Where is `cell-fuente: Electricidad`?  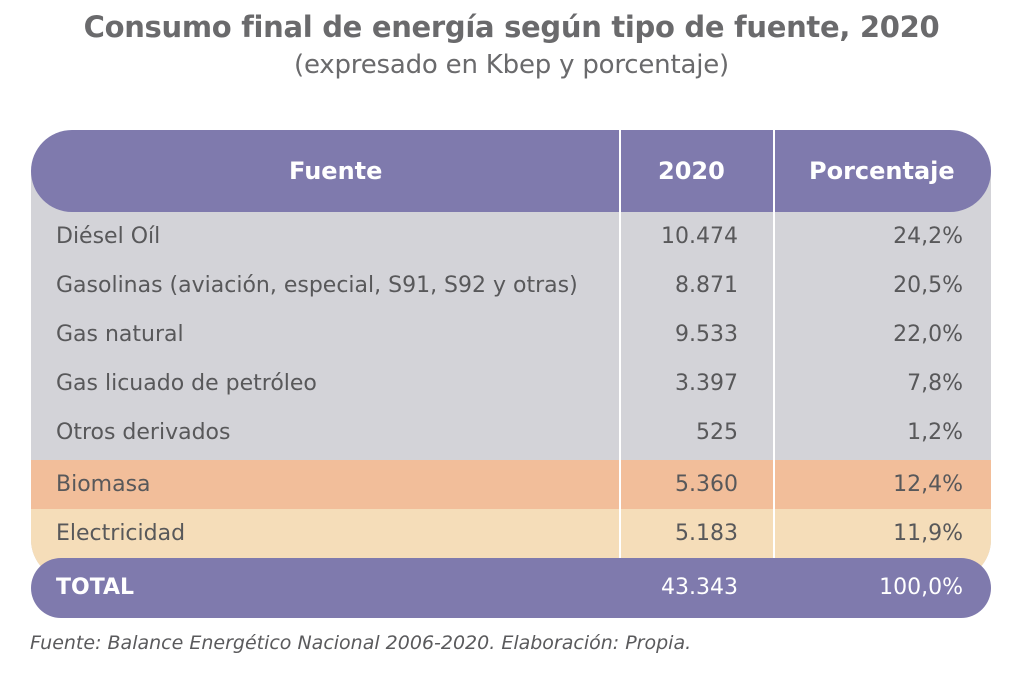
cell-fuente: Electricidad is located at coordinates (121, 533).